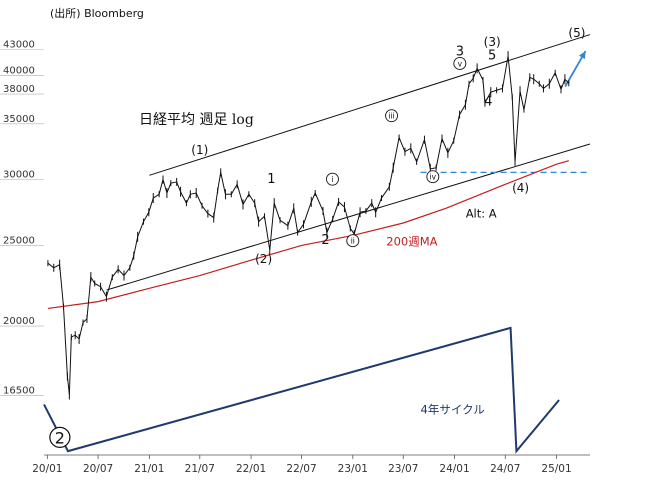 This screenshot has width=645, height=481. I want to click on wave-label-14: (5), so click(576, 33).